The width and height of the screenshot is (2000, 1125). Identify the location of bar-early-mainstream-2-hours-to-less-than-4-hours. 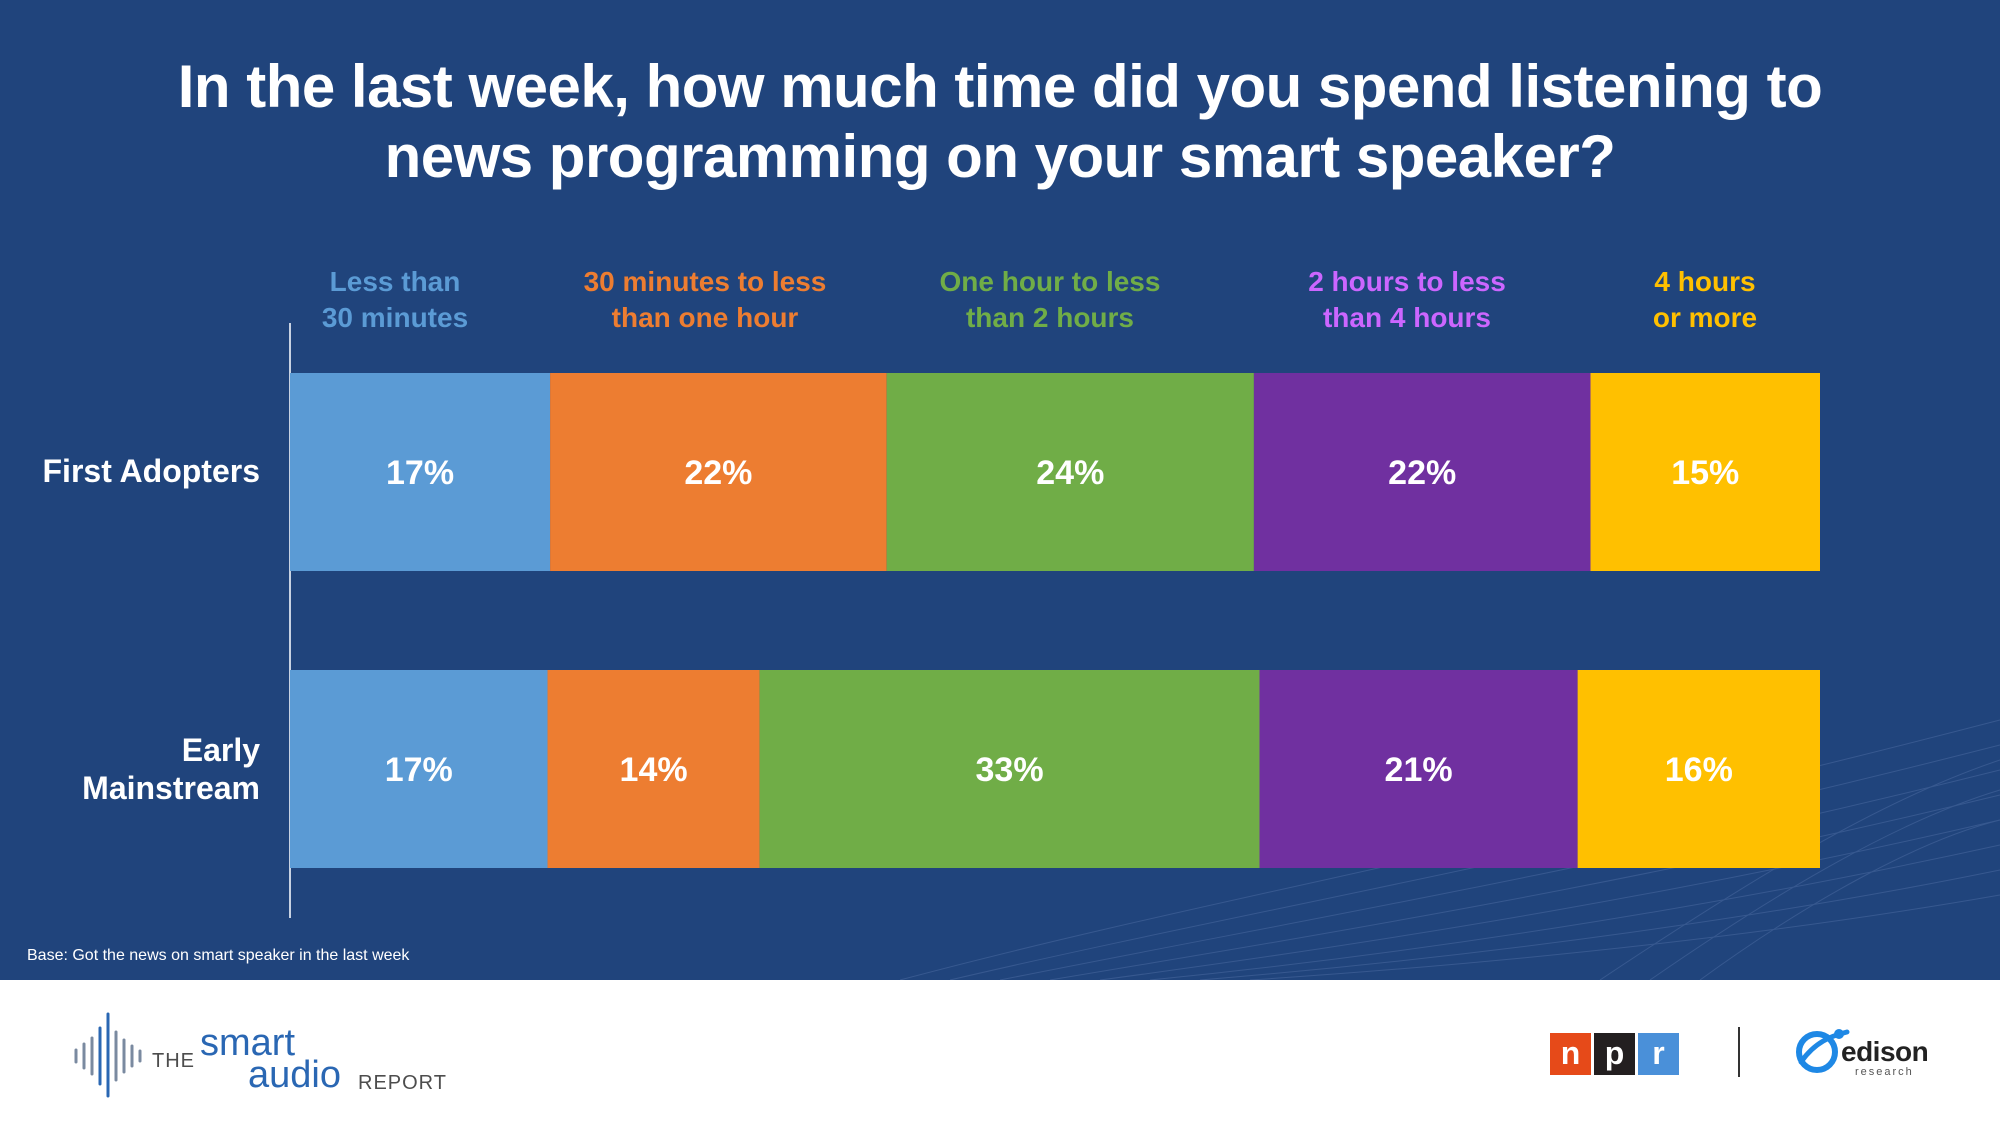
(1418, 769).